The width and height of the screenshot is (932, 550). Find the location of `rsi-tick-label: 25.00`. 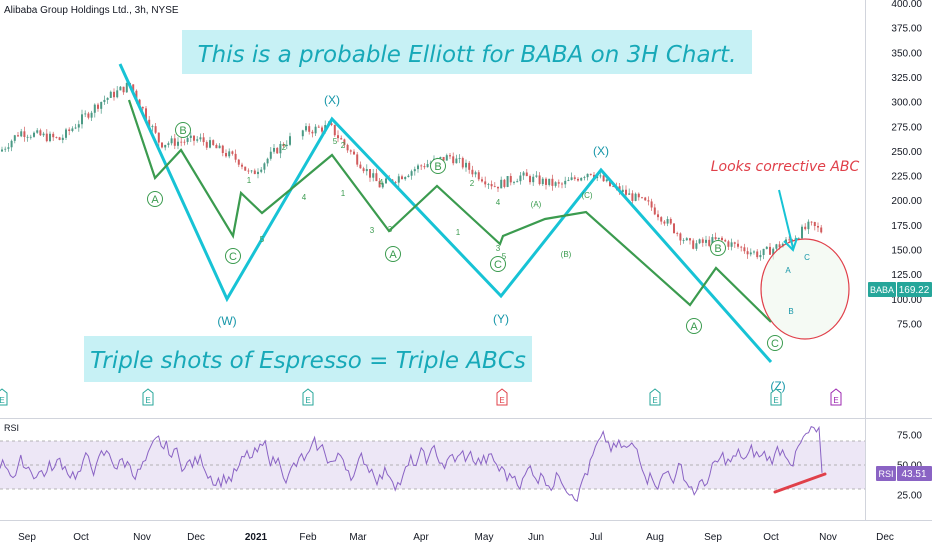

rsi-tick-label: 25.00 is located at coordinates (909, 496).